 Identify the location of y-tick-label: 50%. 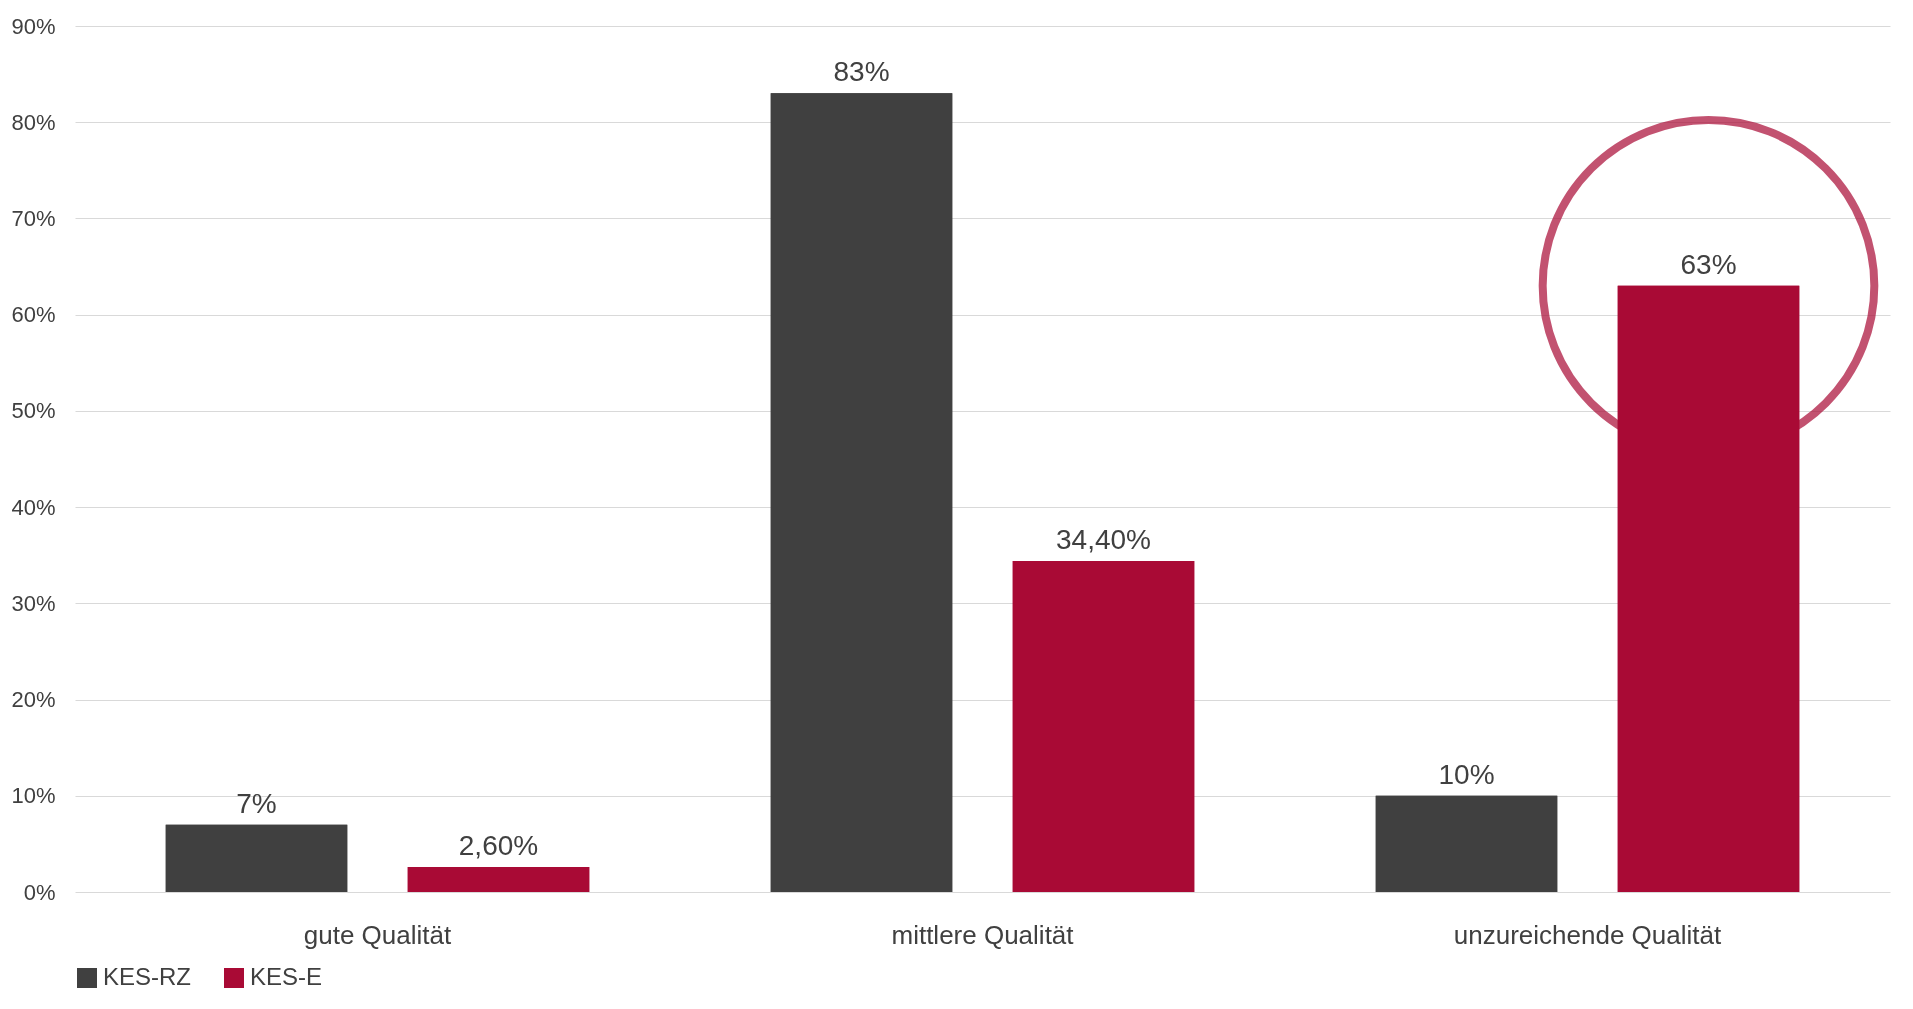
(33, 411).